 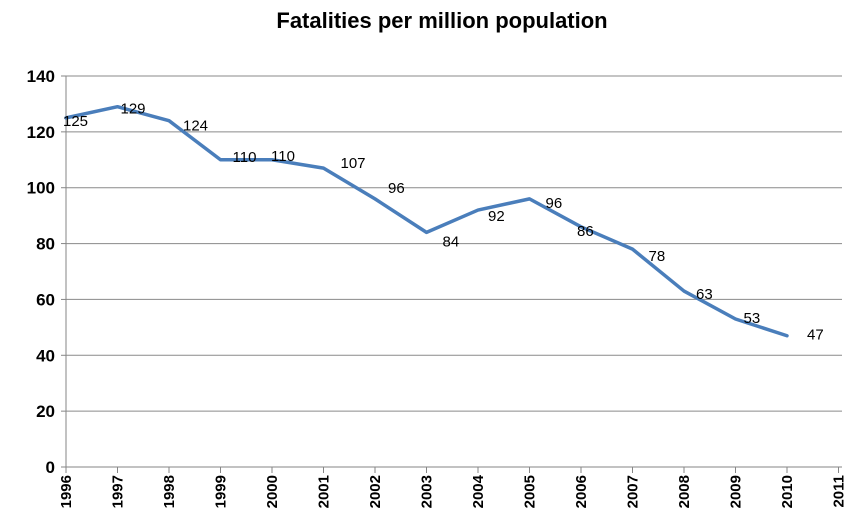 I want to click on x-tick-label: 2008, so click(x=684, y=491).